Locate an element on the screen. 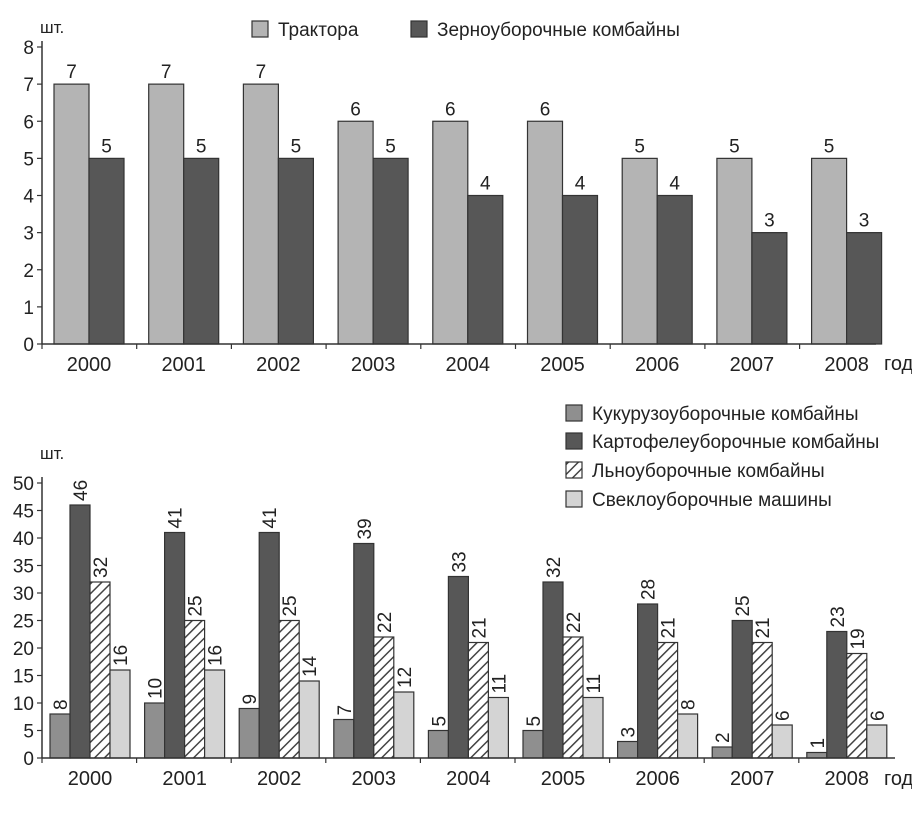 The width and height of the screenshot is (912, 813). data-label-2-s3-2005: 11 is located at coordinates (594, 684).